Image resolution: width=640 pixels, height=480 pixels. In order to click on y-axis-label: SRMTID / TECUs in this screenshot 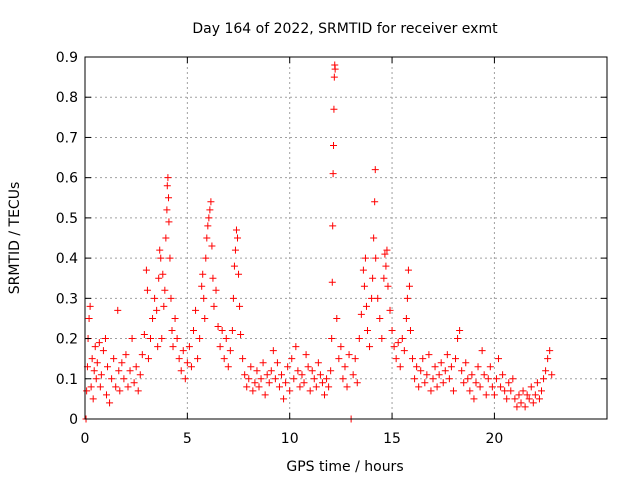, I will do `click(15, 238)`.